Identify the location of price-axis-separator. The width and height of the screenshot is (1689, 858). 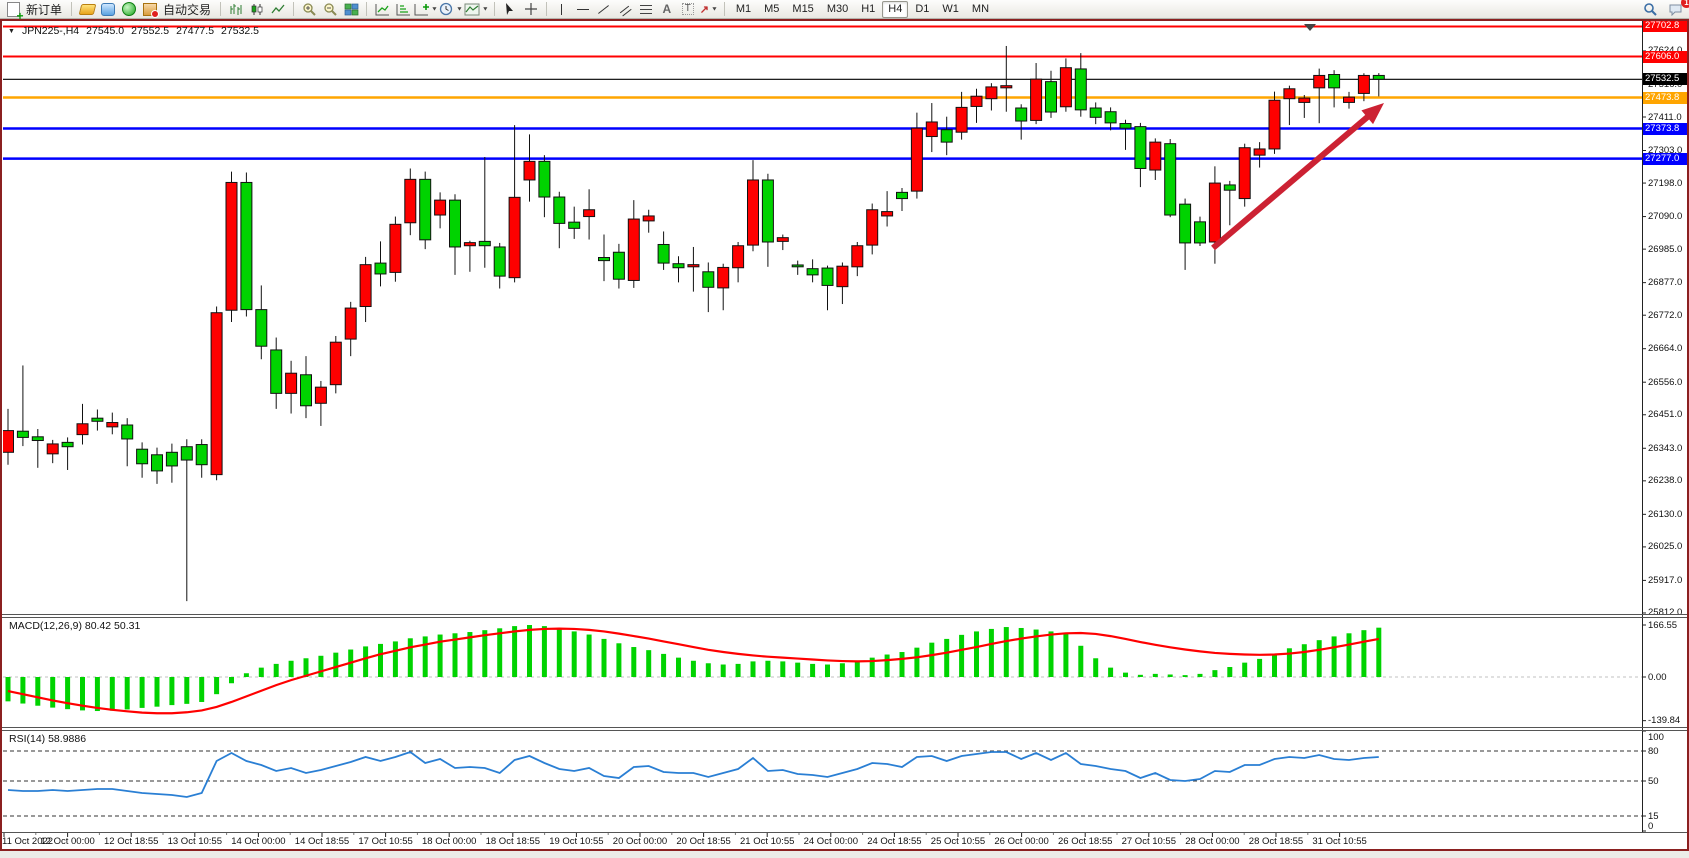
(1642, 427).